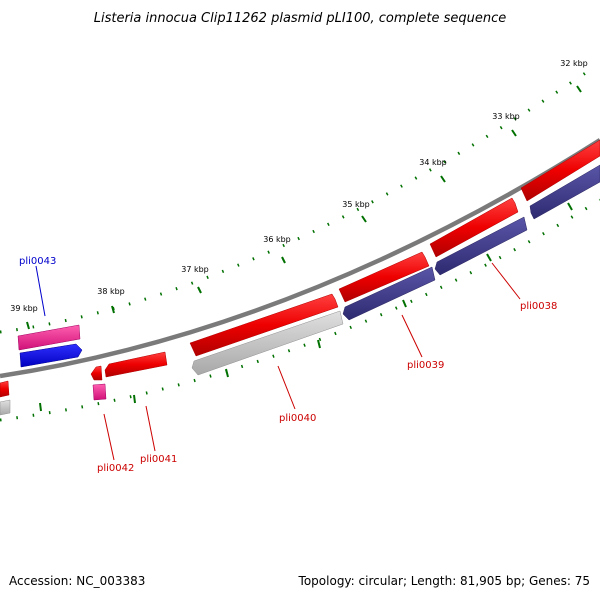 Image resolution: width=600 pixels, height=600 pixels. Describe the element at coordinates (49, 337) in the screenshot. I see `cds-pink-arrow` at that location.